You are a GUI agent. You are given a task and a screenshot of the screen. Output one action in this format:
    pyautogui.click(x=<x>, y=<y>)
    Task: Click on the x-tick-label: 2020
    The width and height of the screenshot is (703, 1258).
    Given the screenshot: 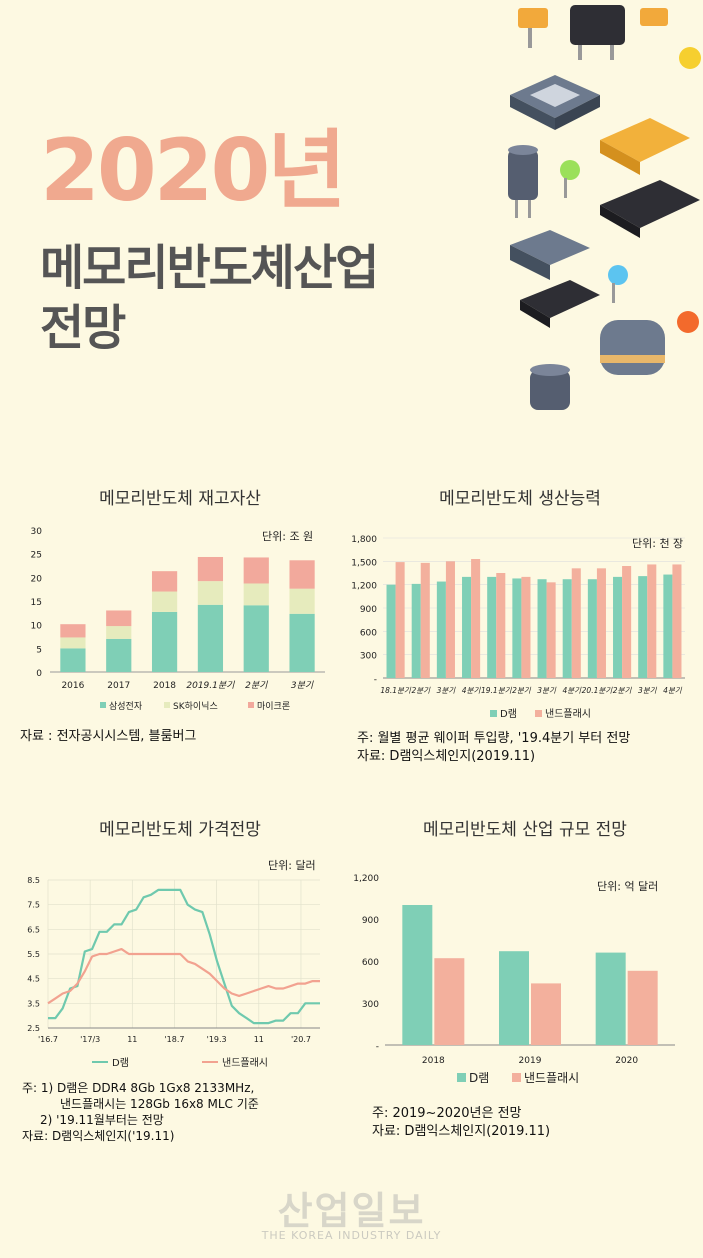 What is the action you would take?
    pyautogui.click(x=626, y=1061)
    